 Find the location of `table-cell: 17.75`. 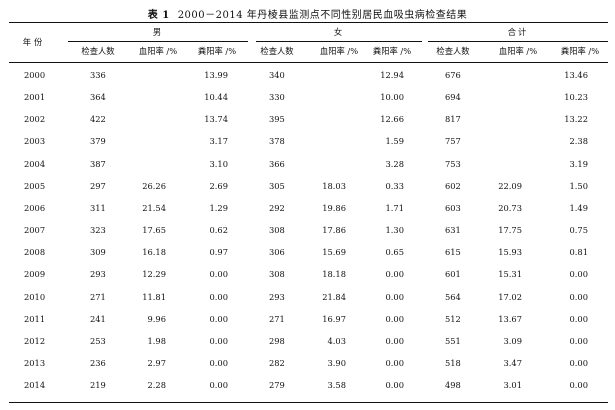

table-cell: 17.75 is located at coordinates (510, 230).